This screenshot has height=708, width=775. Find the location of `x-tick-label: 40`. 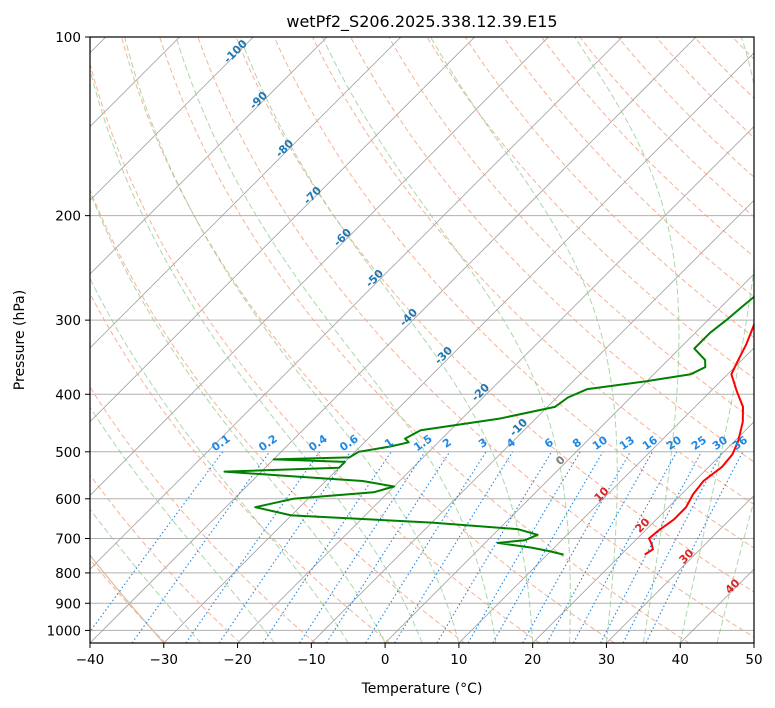

x-tick-label: 40 is located at coordinates (680, 660).